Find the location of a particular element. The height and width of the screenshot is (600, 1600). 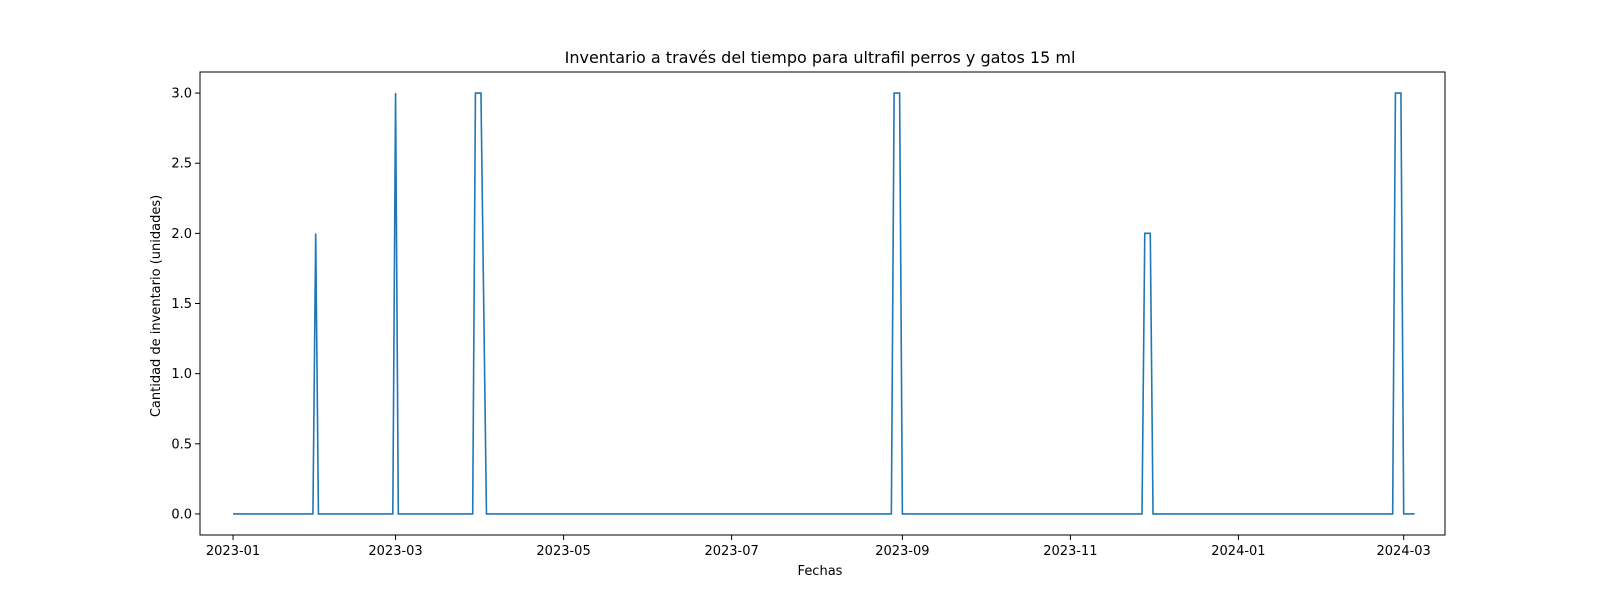

y-tick-label: 0.5 is located at coordinates (181, 444).